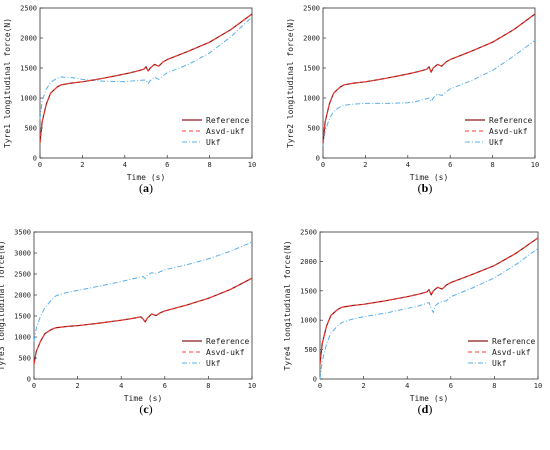 The width and height of the screenshot is (550, 450). I want to click on y-tick-label: 3000, so click(22, 254).